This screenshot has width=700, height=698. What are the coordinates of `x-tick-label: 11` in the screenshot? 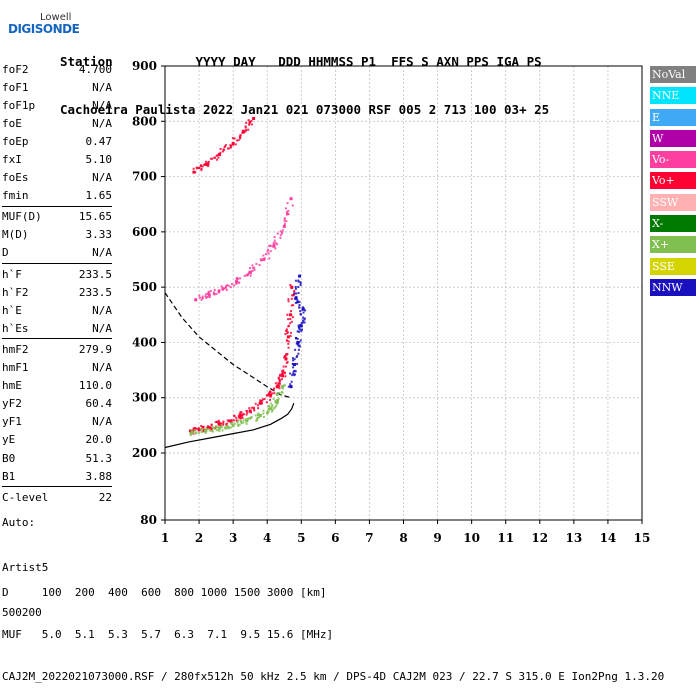 It's located at (505, 538).